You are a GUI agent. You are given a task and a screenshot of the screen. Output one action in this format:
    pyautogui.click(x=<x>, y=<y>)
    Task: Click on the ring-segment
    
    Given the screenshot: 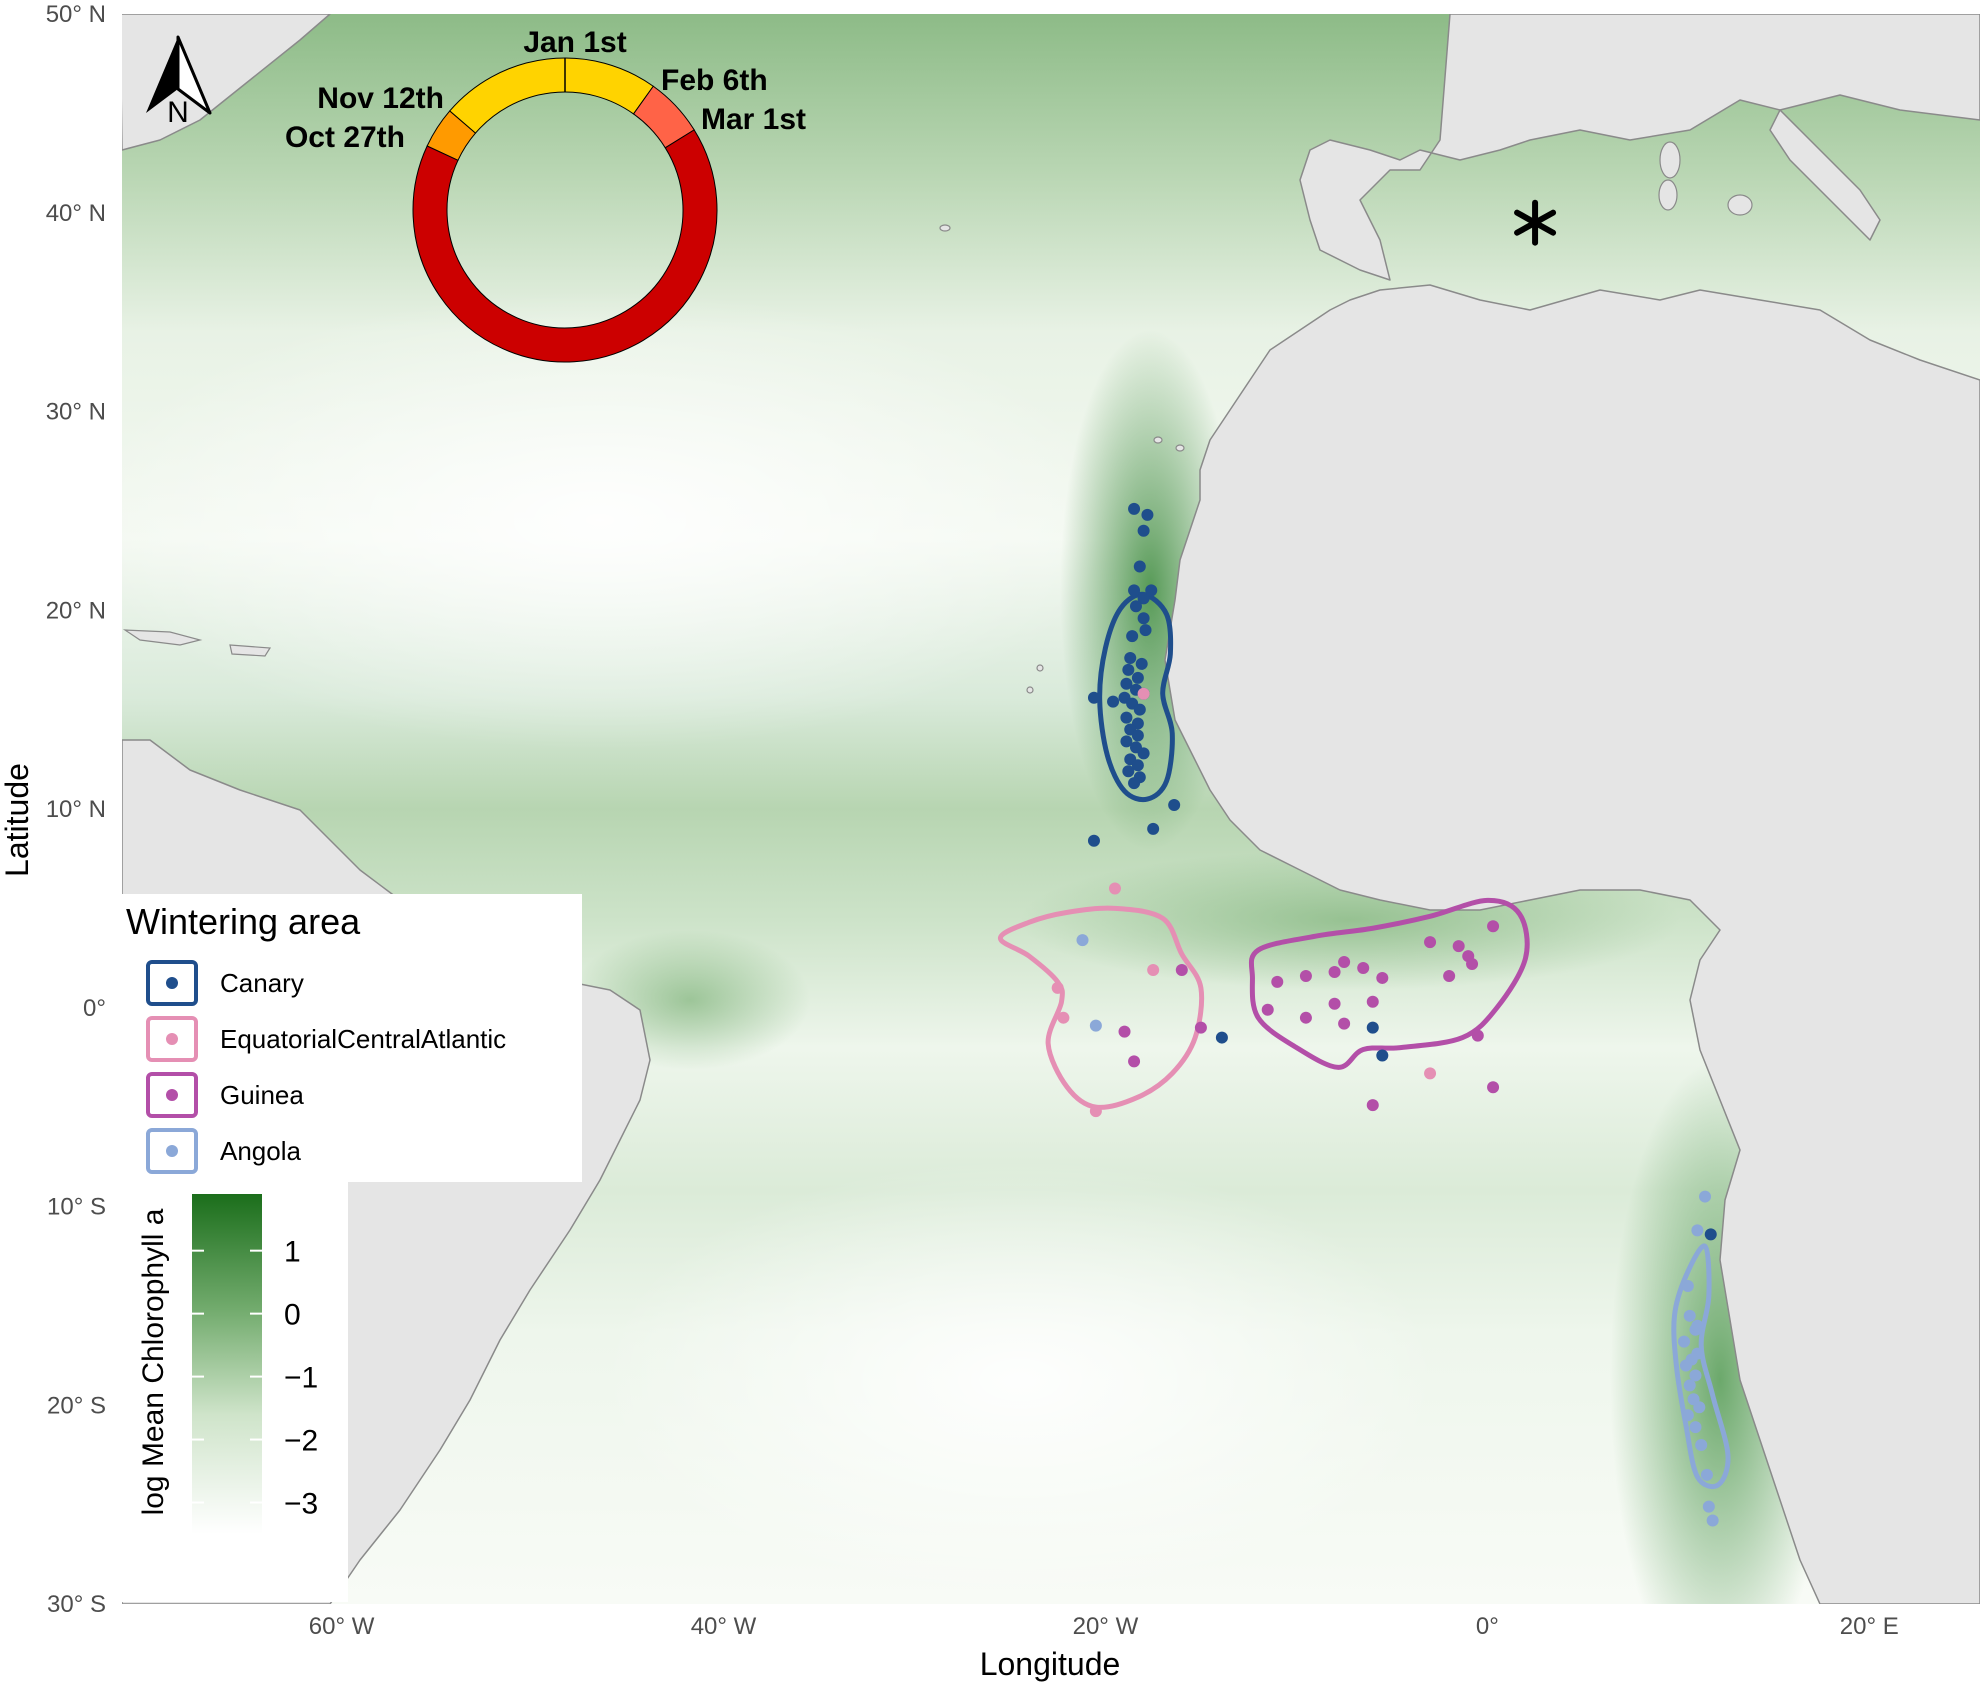 What is the action you would take?
    pyautogui.click(x=565, y=246)
    